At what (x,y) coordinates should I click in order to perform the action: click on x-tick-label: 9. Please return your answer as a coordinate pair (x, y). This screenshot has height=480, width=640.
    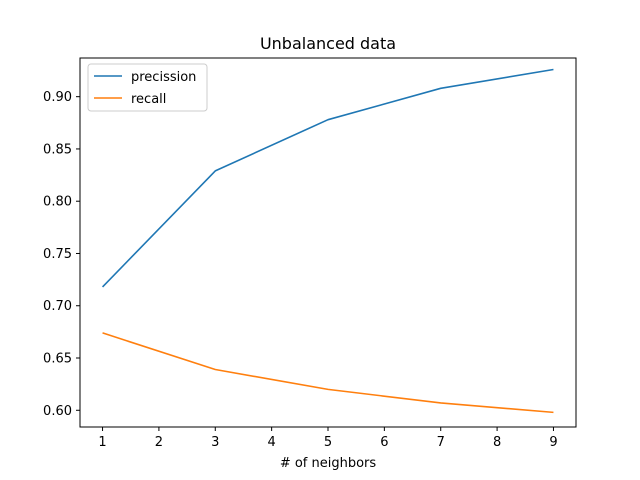
    Looking at the image, I should click on (553, 442).